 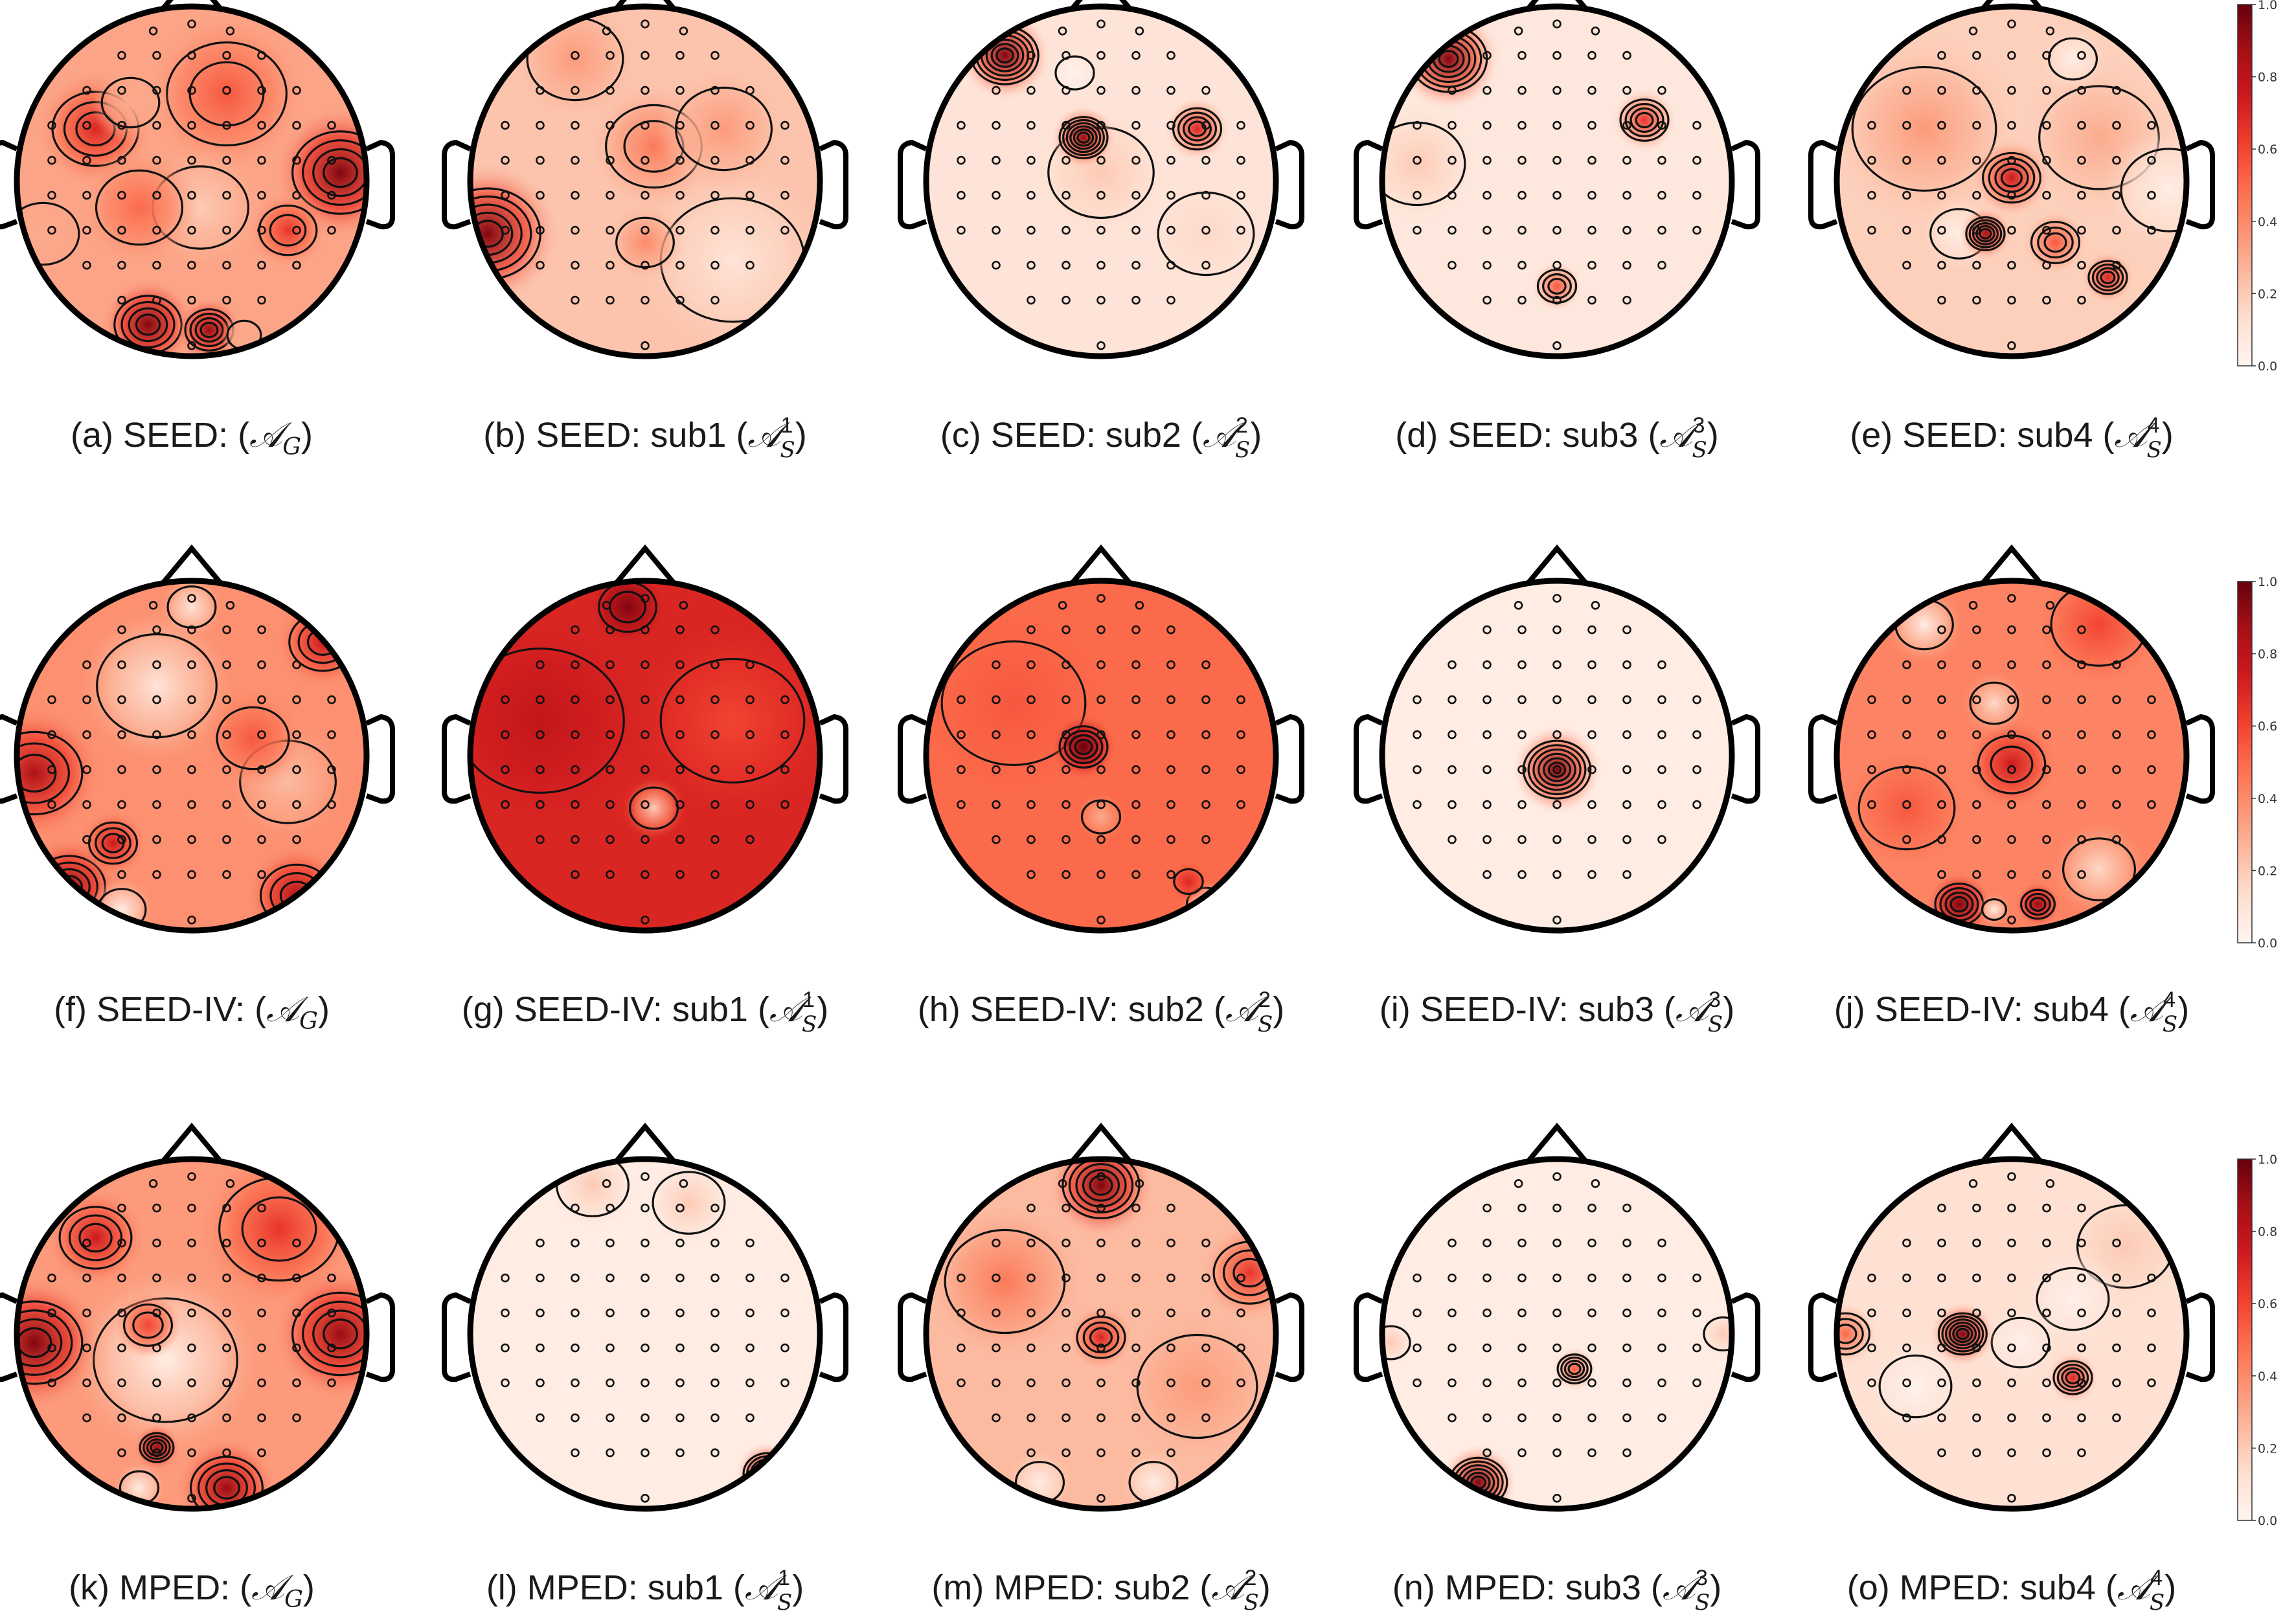 What do you see at coordinates (1522, 1009) in the screenshot?
I see `caption-prefix: (i) SEED-IV: sub3` at bounding box center [1522, 1009].